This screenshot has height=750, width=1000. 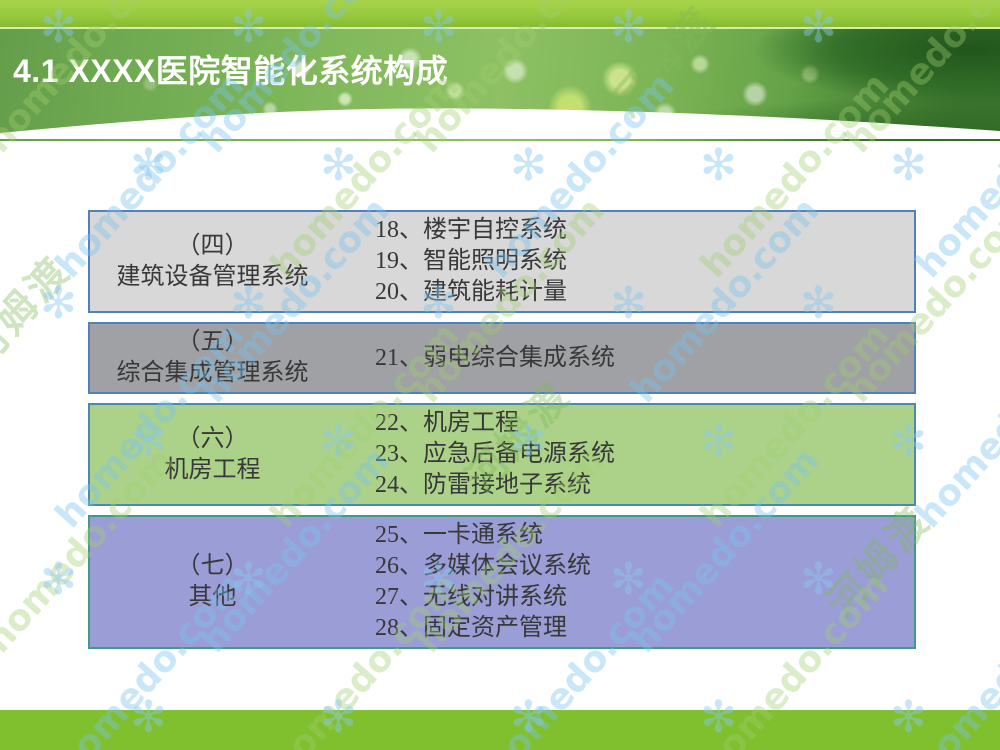 I want to click on table-row: （四） 建筑设备管理系统 18、楼宇自控系统 19、智能照明系统 20、建筑能耗计量, so click(x=502, y=261).